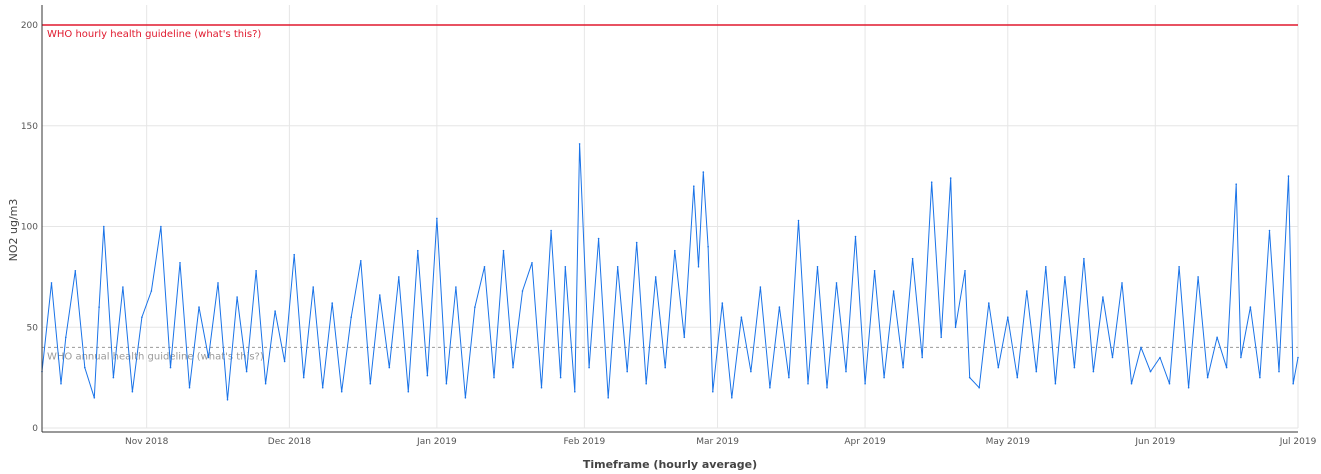 This screenshot has height=474, width=1321. I want to click on y-tick-label: 150, so click(29, 127).